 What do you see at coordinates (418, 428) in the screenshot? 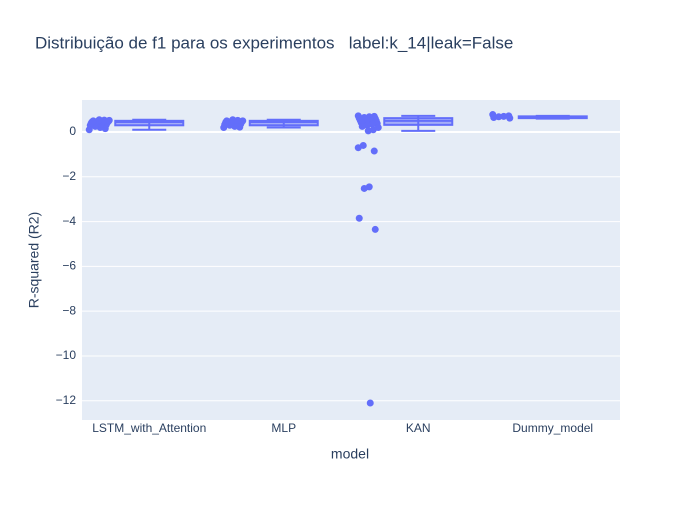
I see `x-tick-label: KAN` at bounding box center [418, 428].